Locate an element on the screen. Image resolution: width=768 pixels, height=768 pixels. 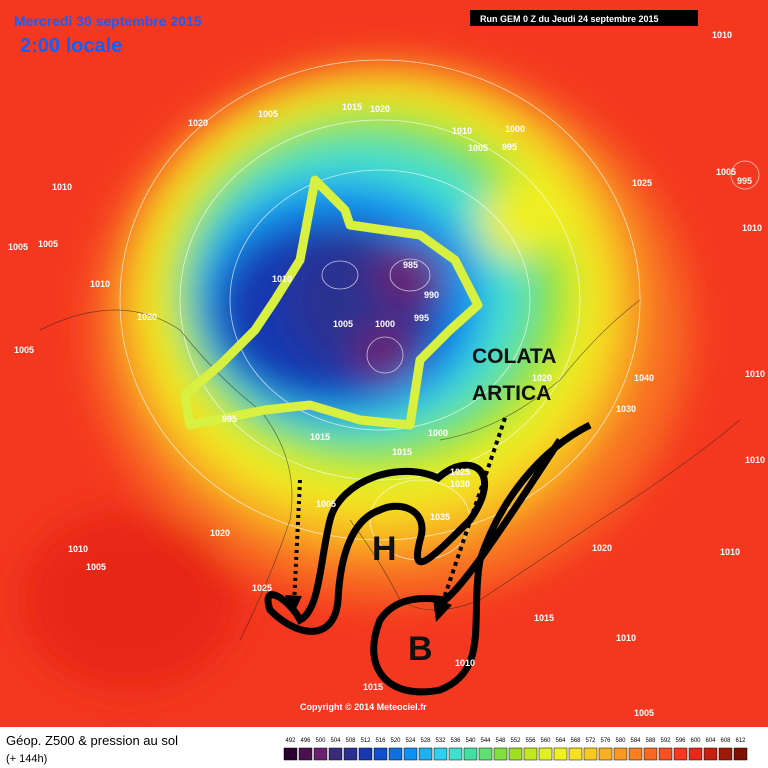
high-outline is located at coordinates (376, 548).